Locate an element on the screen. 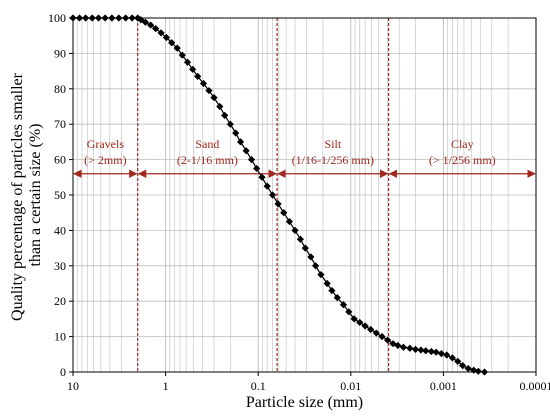  region-name-0: Gravels is located at coordinates (106, 144).